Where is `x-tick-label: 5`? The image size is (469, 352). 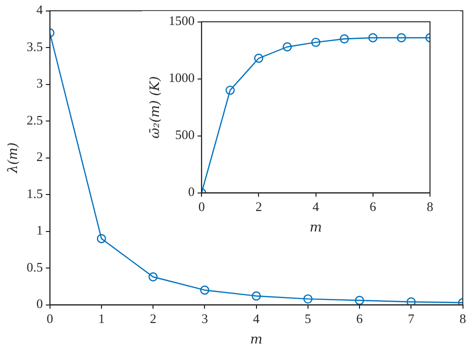
x-tick-label: 5 is located at coordinates (308, 318).